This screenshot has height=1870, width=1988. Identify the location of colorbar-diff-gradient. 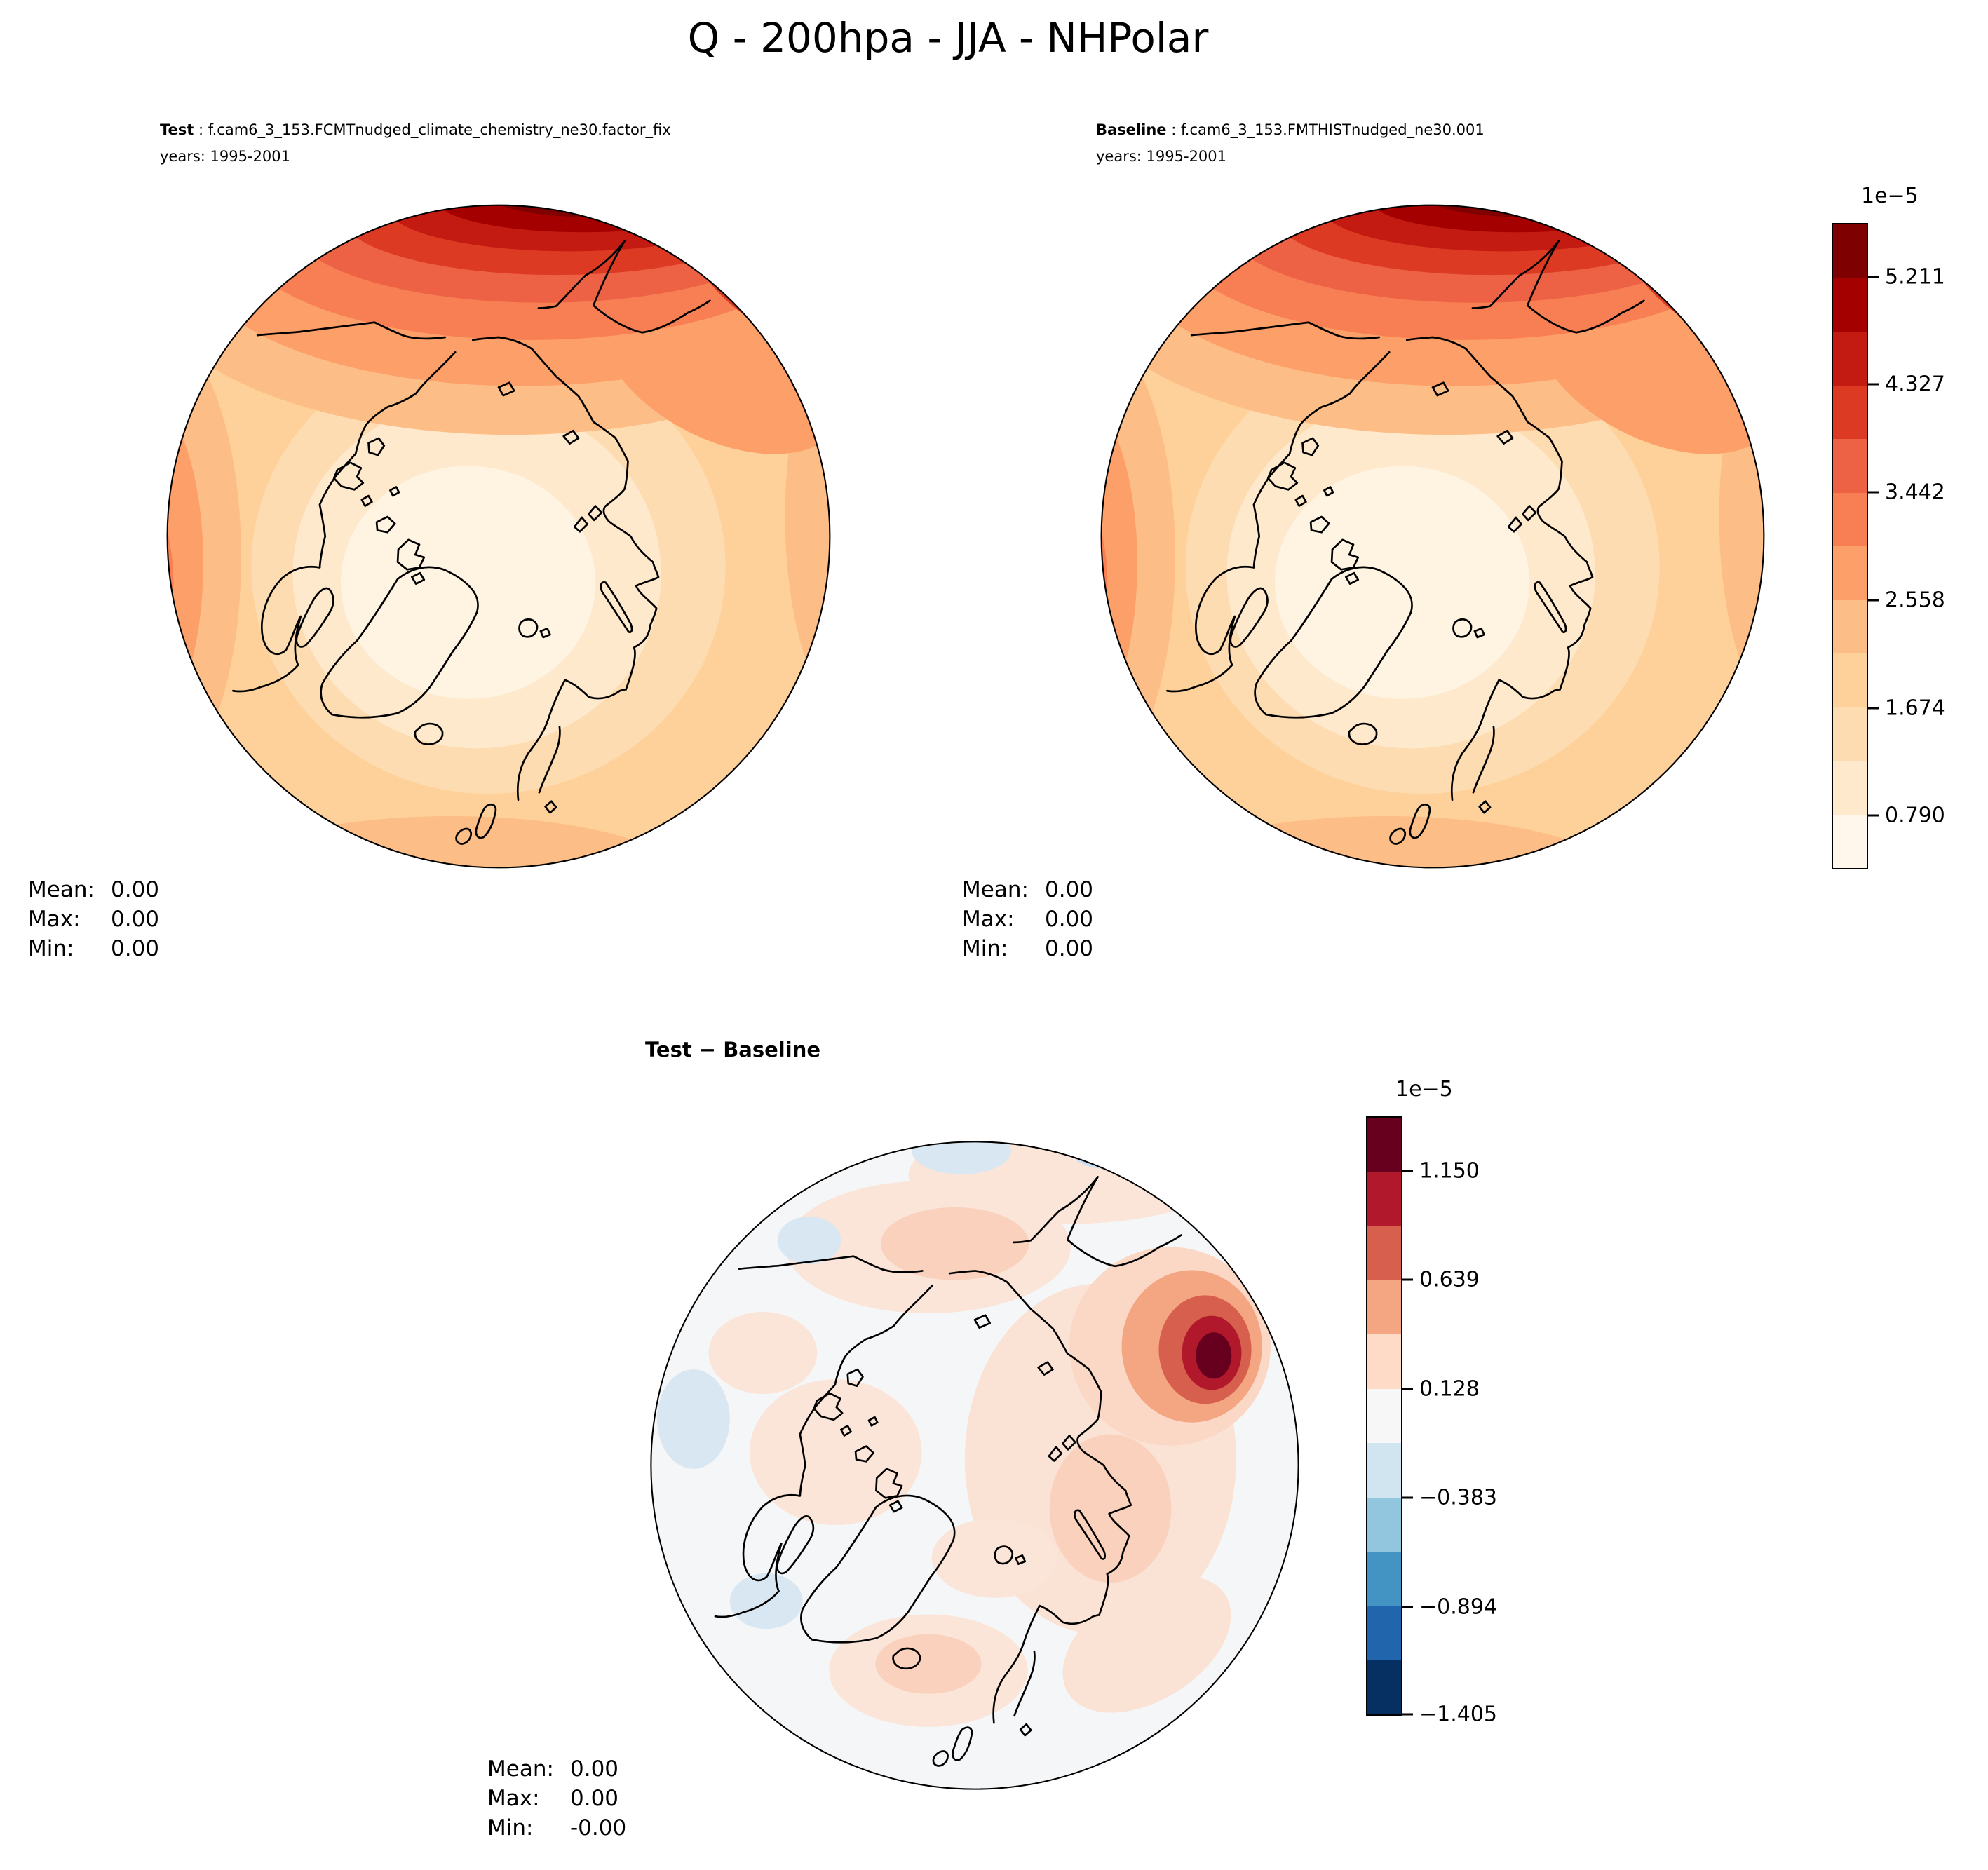
(1384, 1416).